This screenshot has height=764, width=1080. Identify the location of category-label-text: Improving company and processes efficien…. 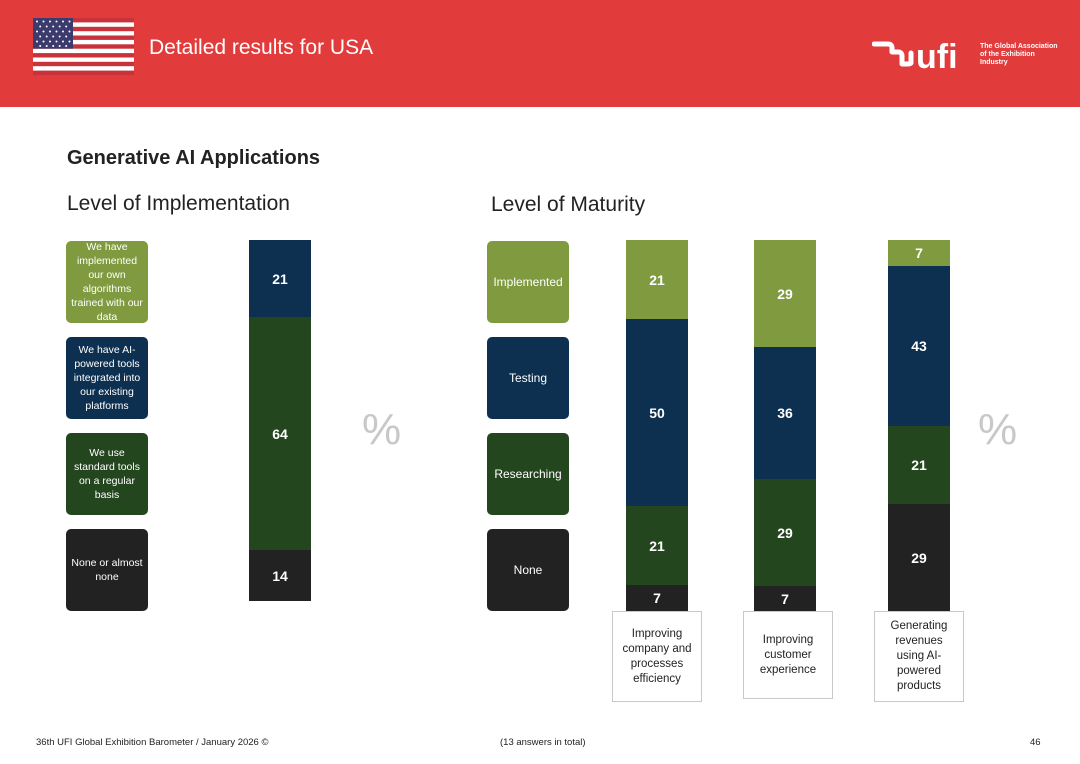
(657, 656).